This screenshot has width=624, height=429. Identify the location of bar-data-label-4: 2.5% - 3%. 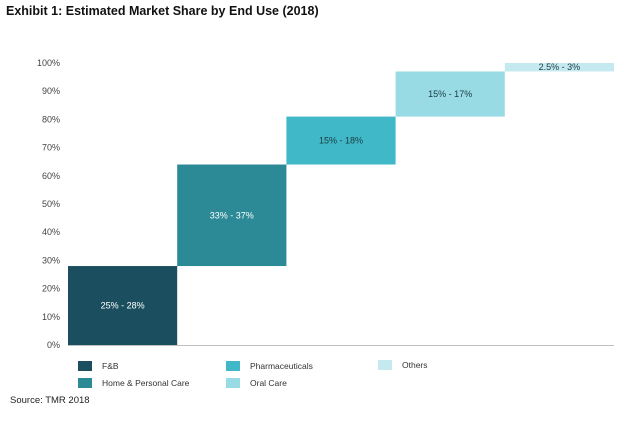
(560, 67).